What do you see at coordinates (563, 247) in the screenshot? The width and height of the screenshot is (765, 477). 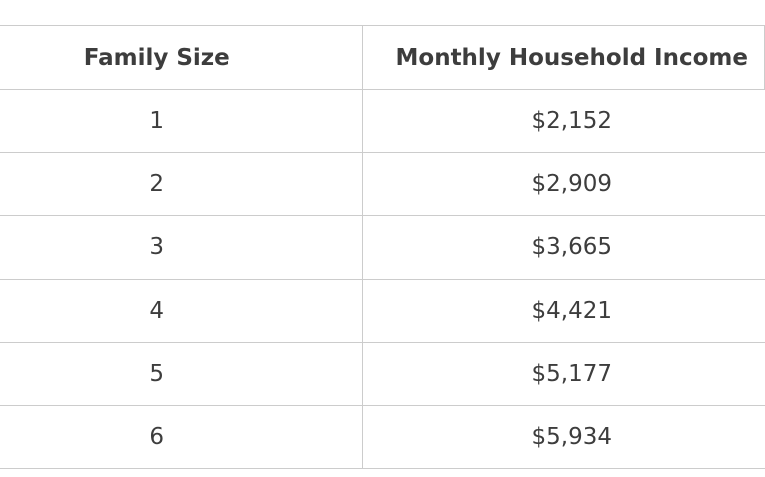 I see `income-cell: $3,665` at bounding box center [563, 247].